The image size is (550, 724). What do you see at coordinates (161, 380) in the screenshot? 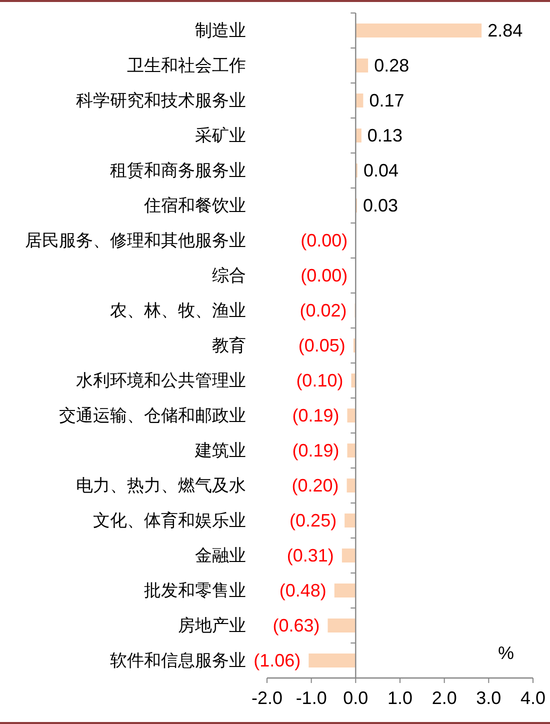
I see `y-tick-label: 水利环境和公共管理业` at bounding box center [161, 380].